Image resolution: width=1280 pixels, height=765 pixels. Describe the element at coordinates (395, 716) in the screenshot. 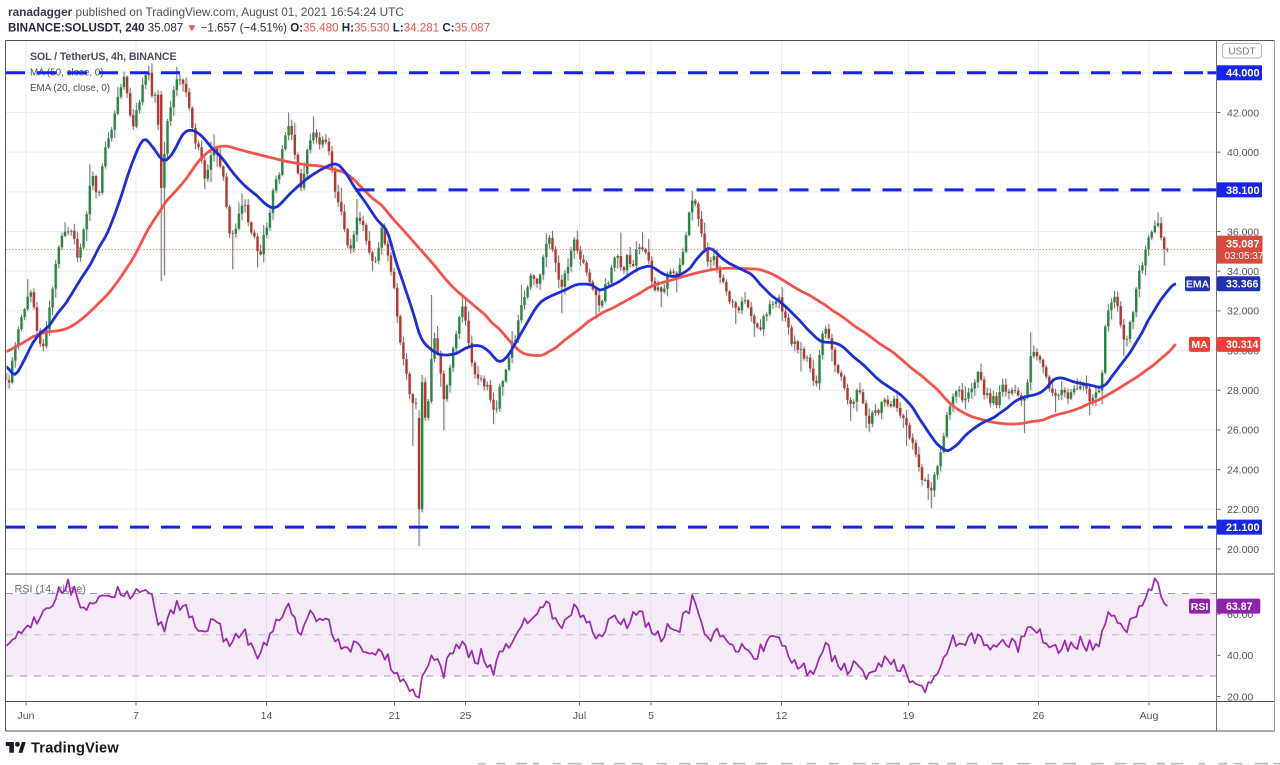

I see `svg-text: 21` at that location.